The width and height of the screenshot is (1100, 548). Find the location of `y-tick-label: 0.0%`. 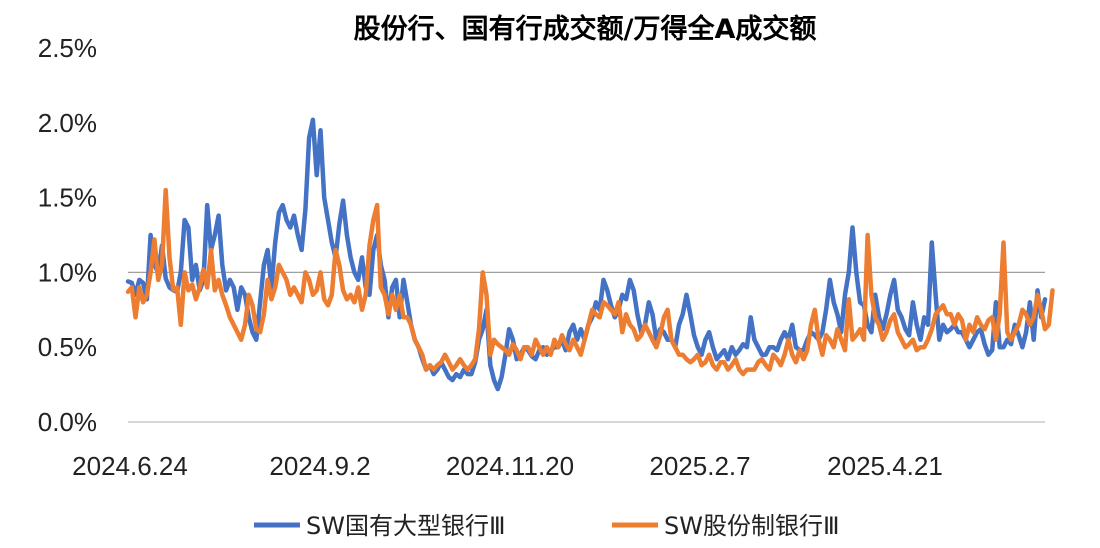

y-tick-label: 0.0% is located at coordinates (67, 422).